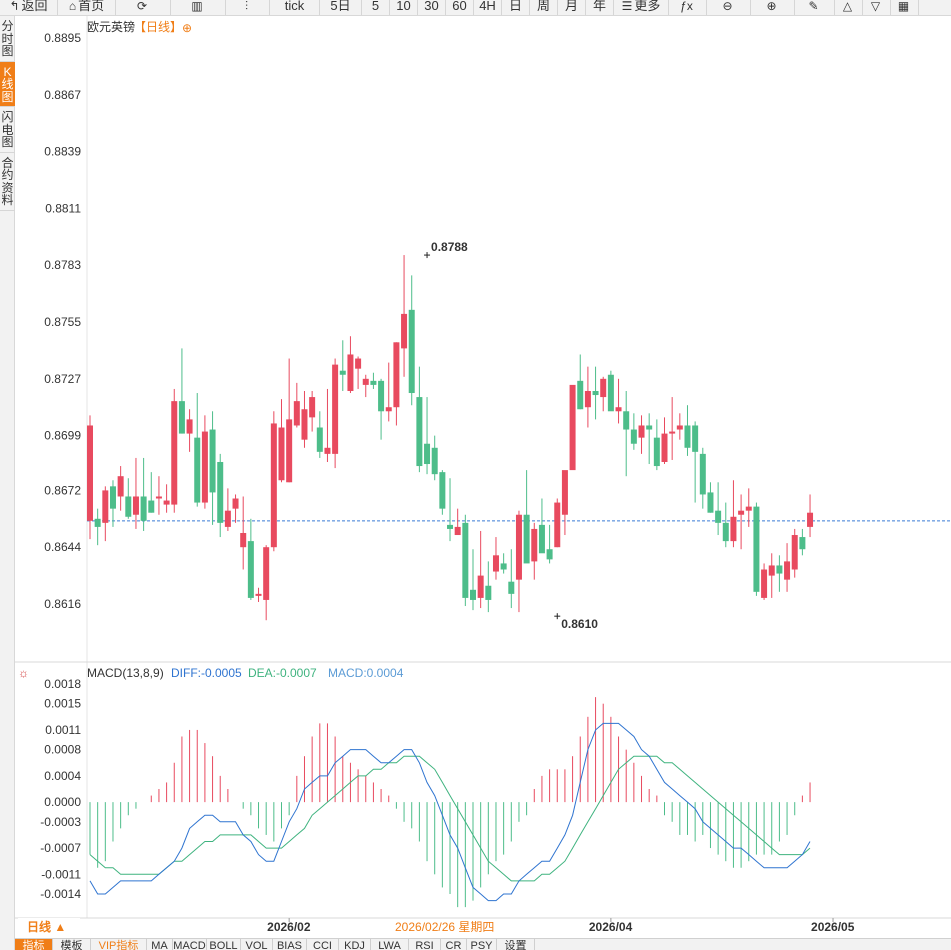  Describe the element at coordinates (119, 944) in the screenshot. I see `indicator-tab-2: VIP指标` at that location.